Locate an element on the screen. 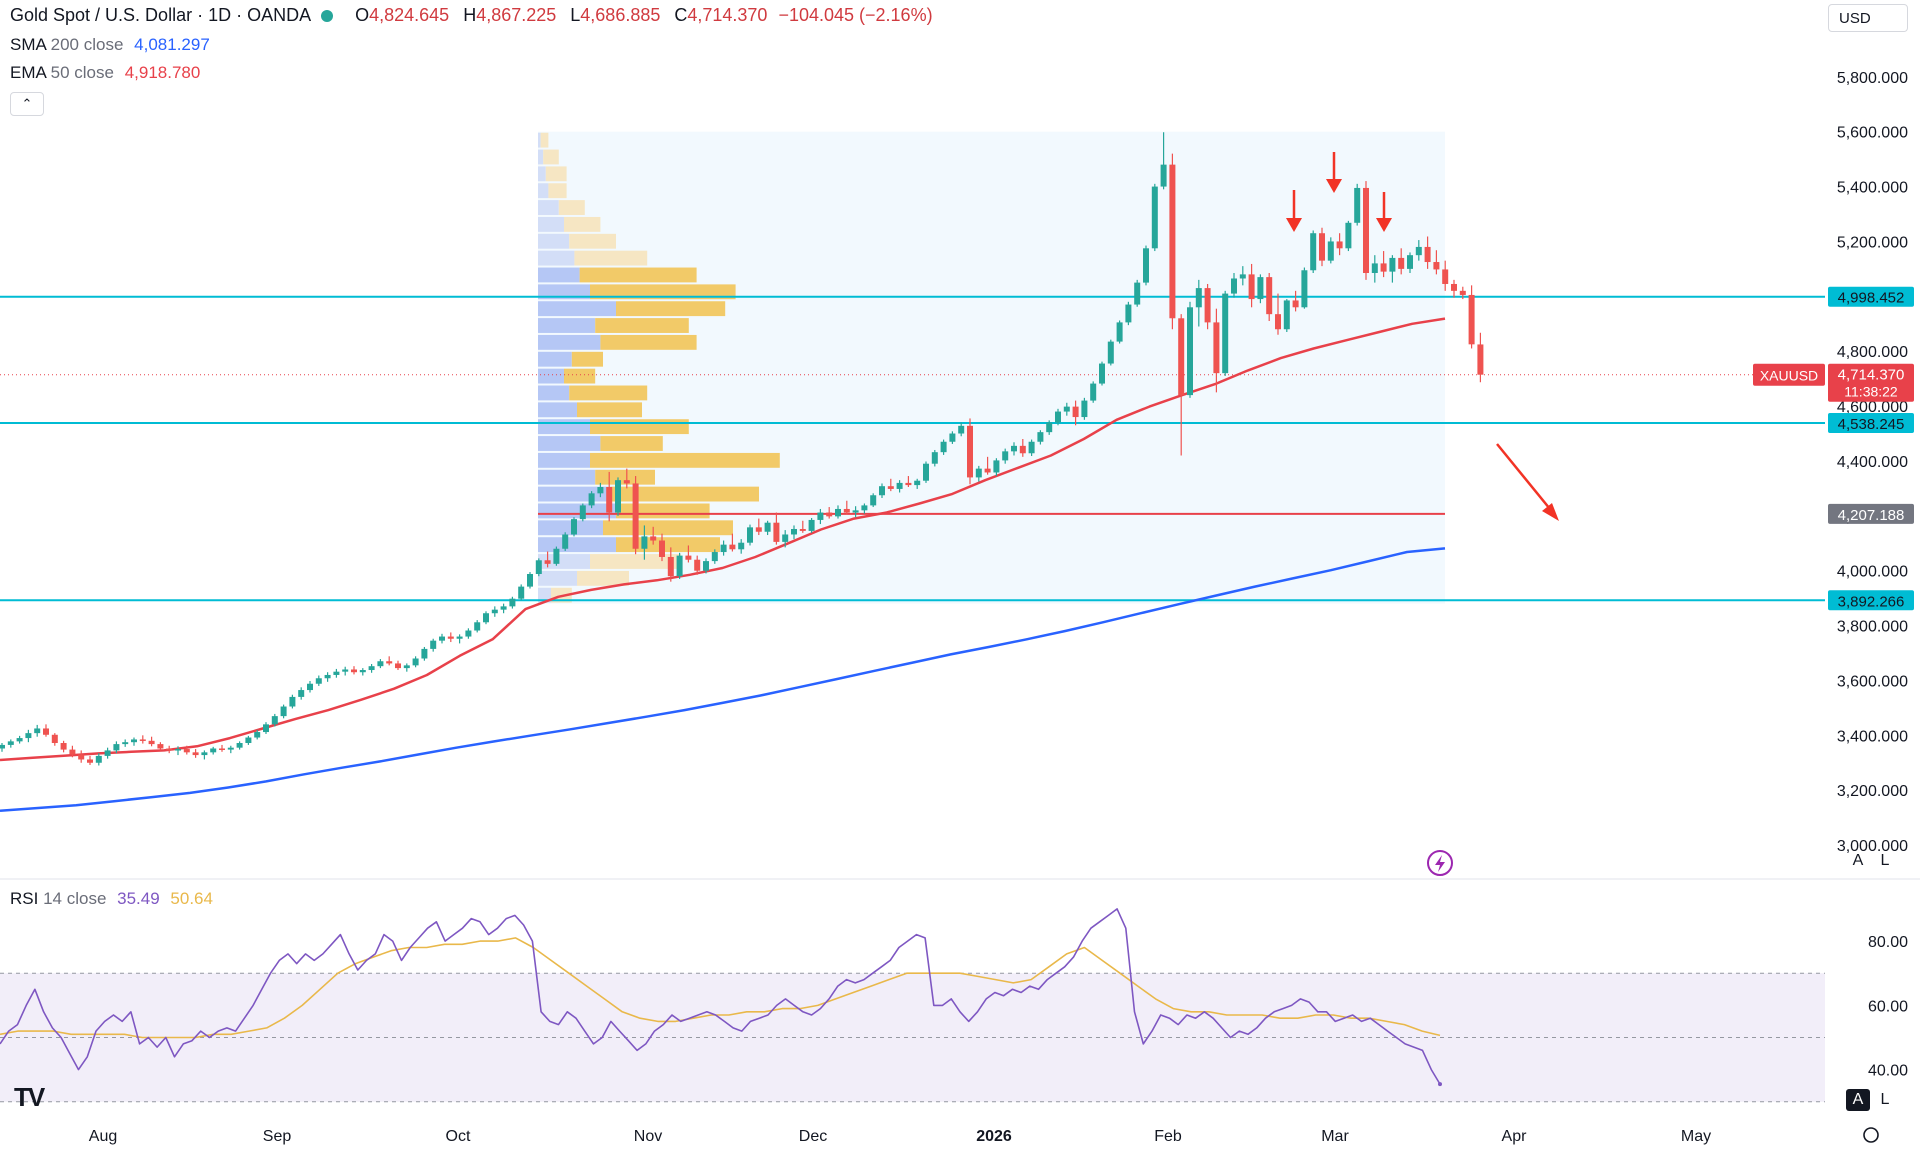  ema-value: 4,918.780 is located at coordinates (162, 72).